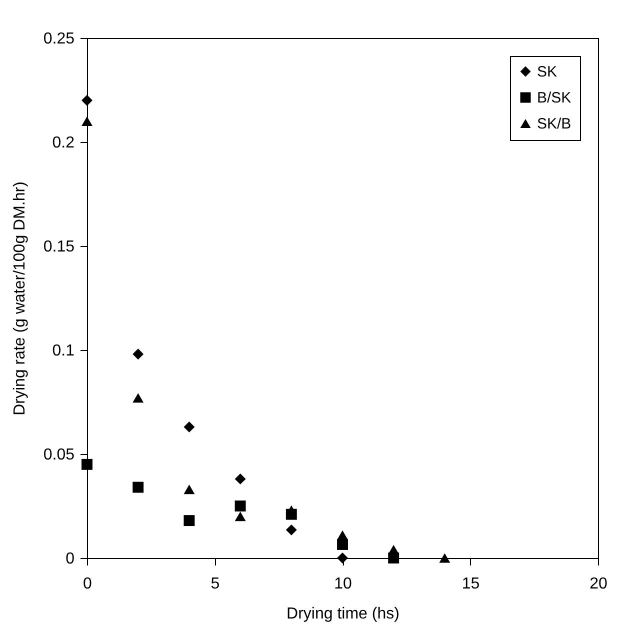 This screenshot has height=631, width=627. Describe the element at coordinates (215, 584) in the screenshot. I see `x-tick-label: 5` at that location.